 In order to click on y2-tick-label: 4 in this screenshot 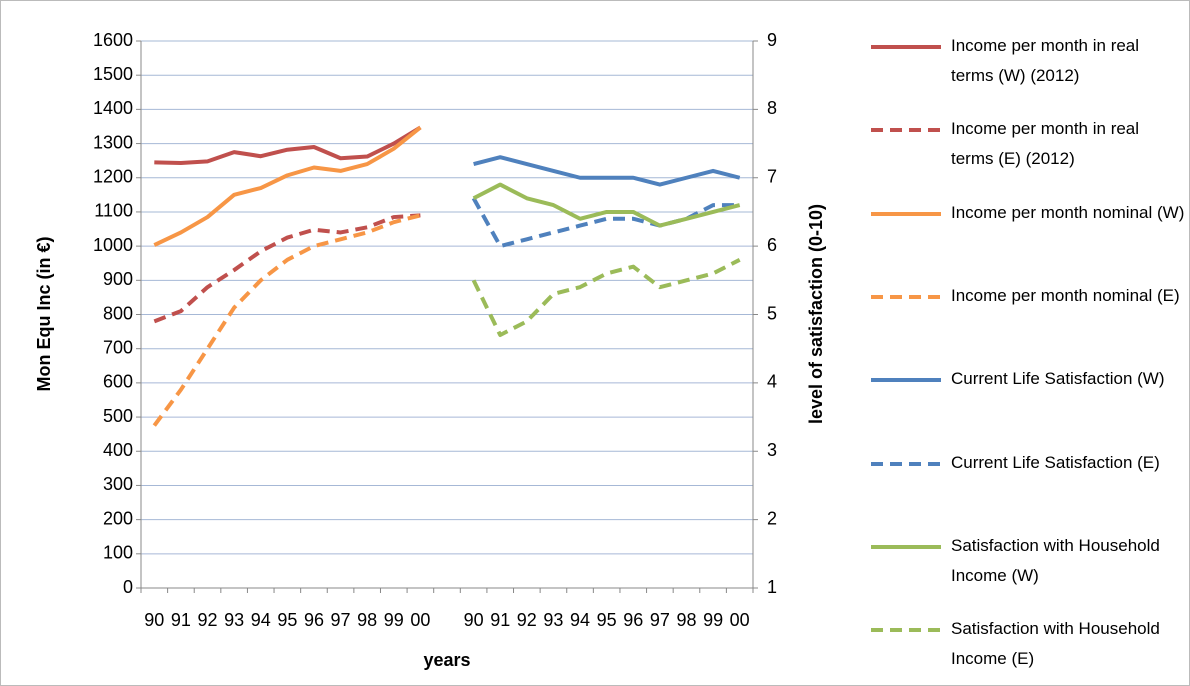, I will do `click(772, 382)`.